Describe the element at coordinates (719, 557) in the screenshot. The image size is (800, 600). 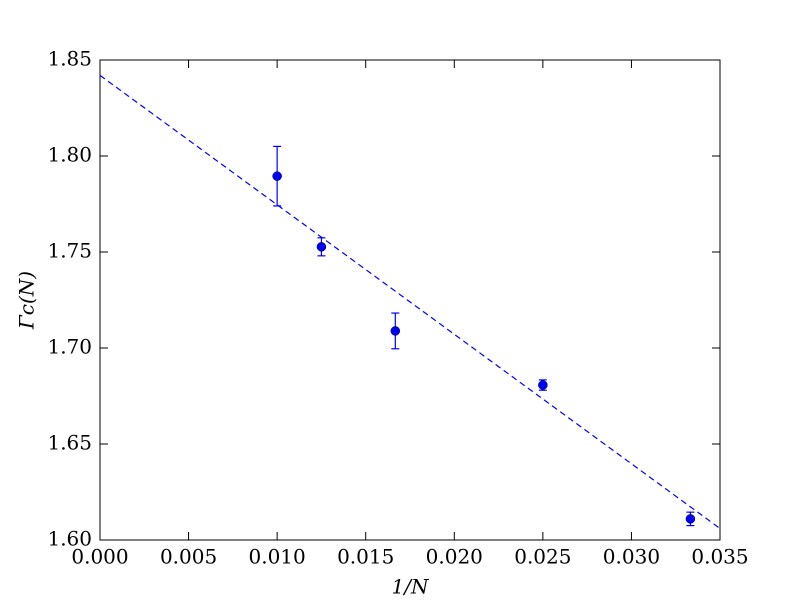
I see `x-tick-label: 0.035` at that location.